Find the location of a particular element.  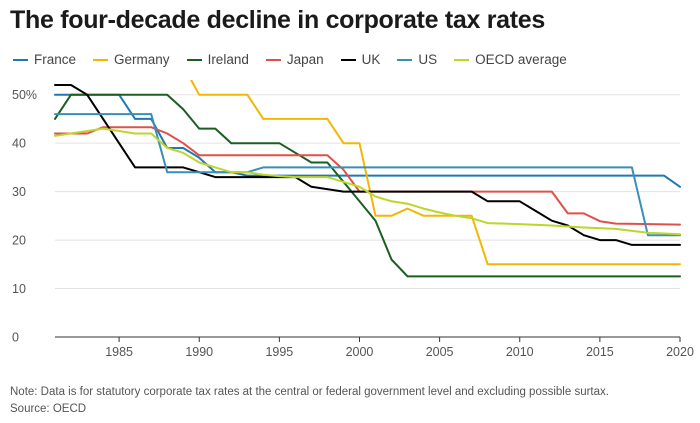

legend-item-france: France is located at coordinates (44, 59).